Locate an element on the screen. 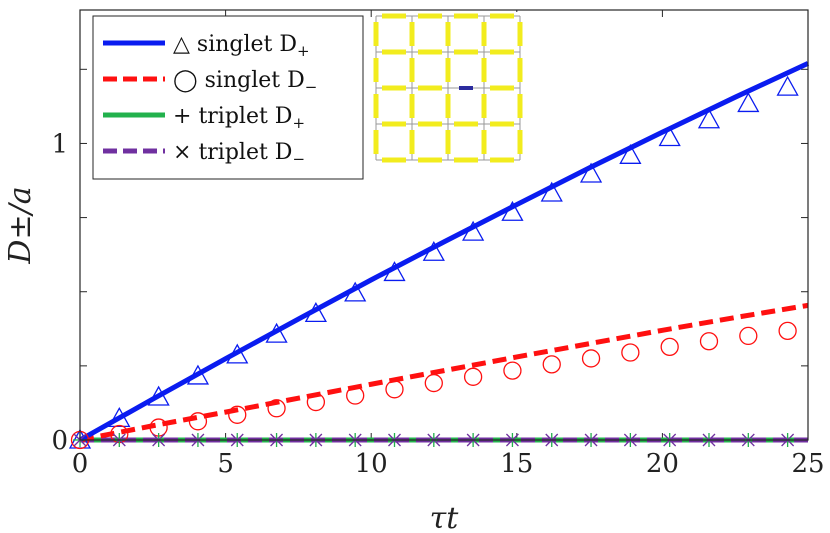  y-axis-label: D±/a is located at coordinates (20, 225).